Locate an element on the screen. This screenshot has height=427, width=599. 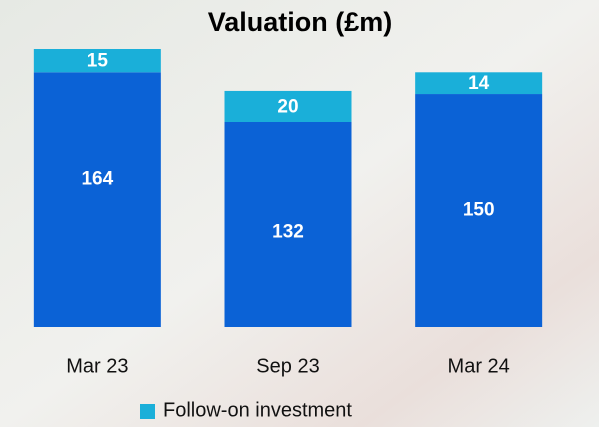
value-label: 20 is located at coordinates (287, 106).